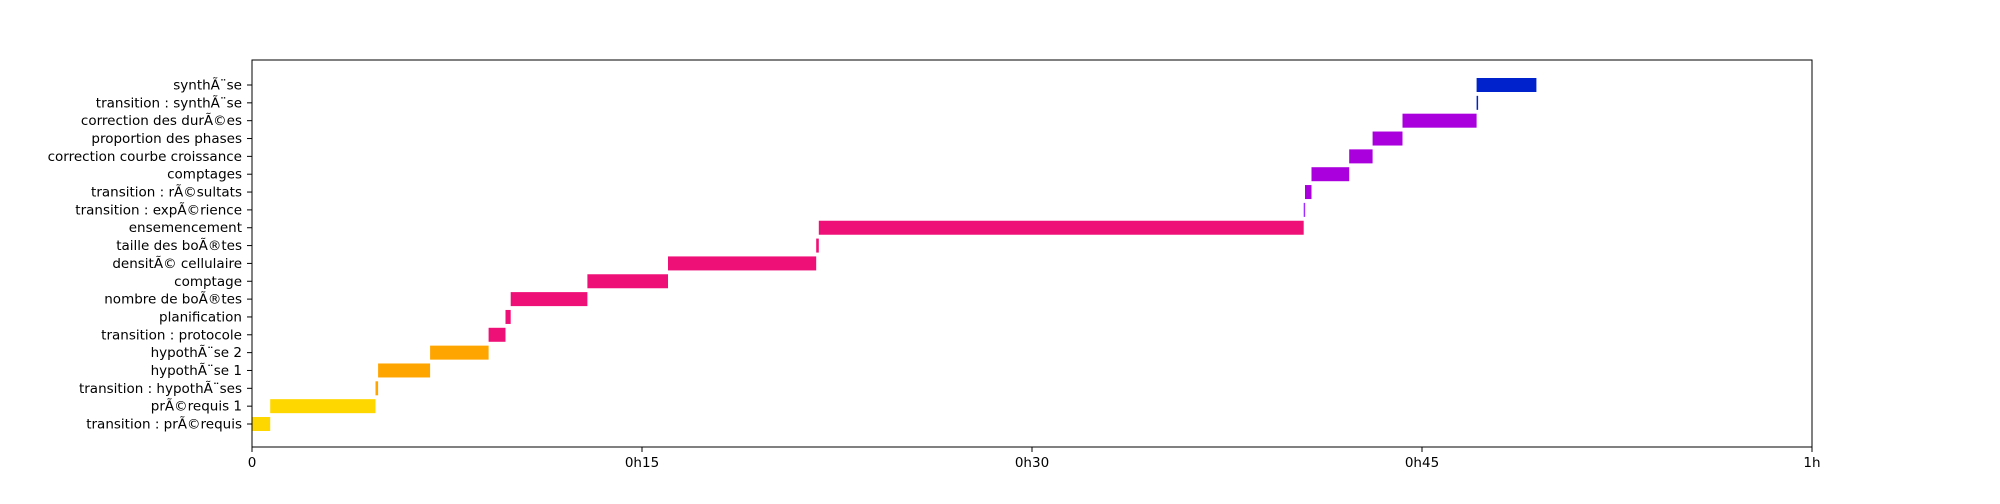 The width and height of the screenshot is (2000, 504). What do you see at coordinates (207, 85) in the screenshot?
I see `y-tick-label: synthÃ¨se` at bounding box center [207, 85].